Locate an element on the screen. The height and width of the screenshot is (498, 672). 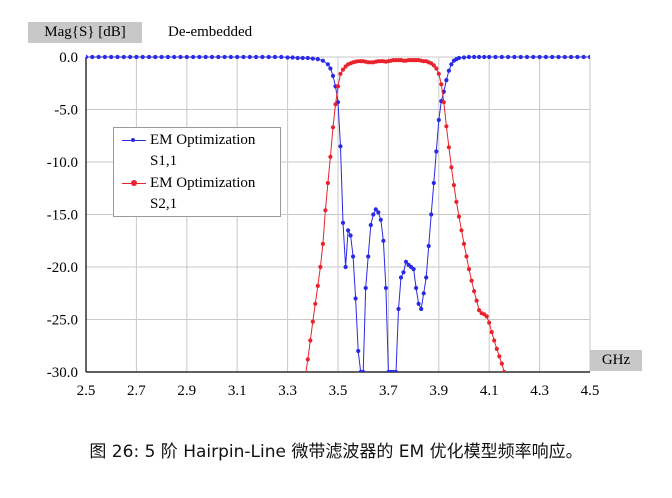
x-tick-label: 3.9 is located at coordinates (438, 391).